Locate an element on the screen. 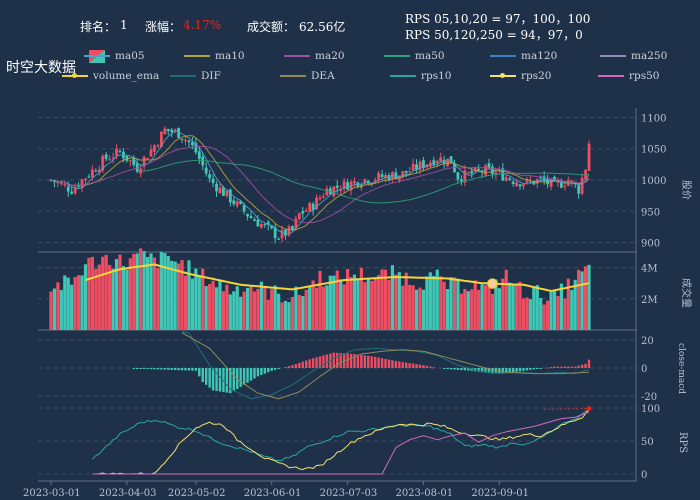  legend-item-DIF: DIF is located at coordinates (195, 76).